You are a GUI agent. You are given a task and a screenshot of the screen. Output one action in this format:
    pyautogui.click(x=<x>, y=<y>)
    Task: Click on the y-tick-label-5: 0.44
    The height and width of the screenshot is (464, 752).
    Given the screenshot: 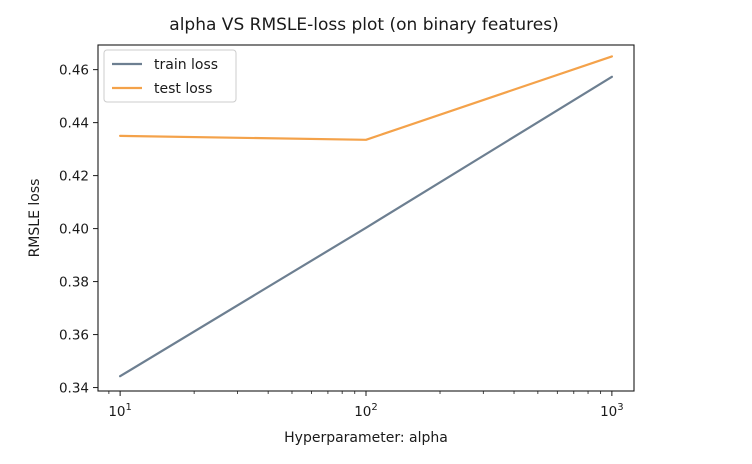 What is the action you would take?
    pyautogui.click(x=74, y=124)
    